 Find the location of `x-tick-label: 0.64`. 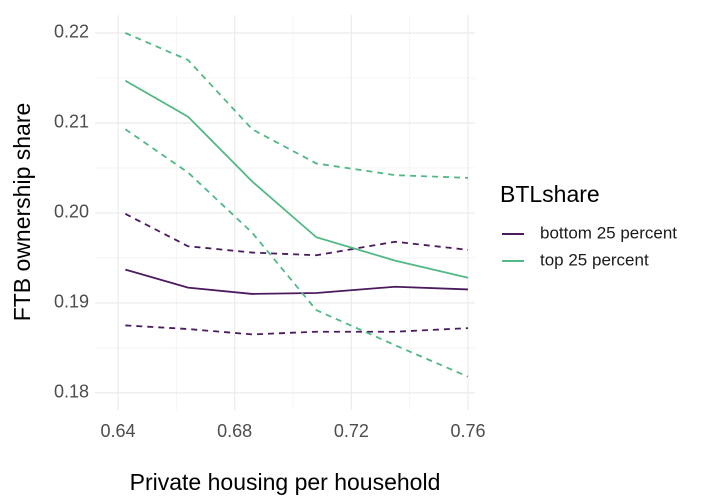

x-tick-label: 0.64 is located at coordinates (118, 431).